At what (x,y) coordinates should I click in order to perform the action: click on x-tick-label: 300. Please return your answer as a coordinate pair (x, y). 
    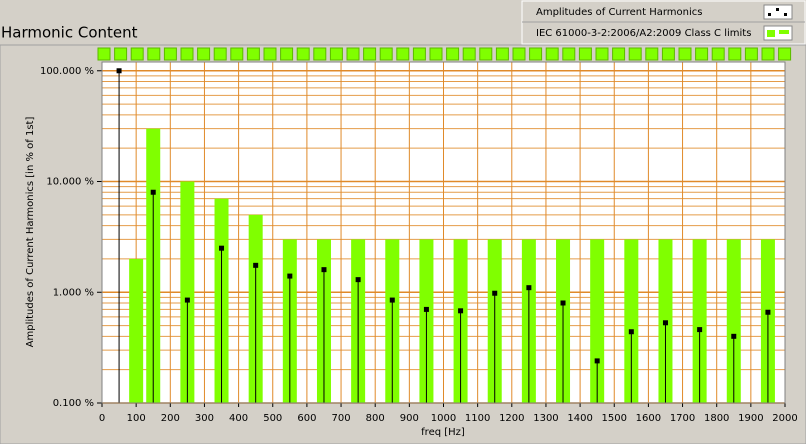
    Looking at the image, I should click on (204, 418).